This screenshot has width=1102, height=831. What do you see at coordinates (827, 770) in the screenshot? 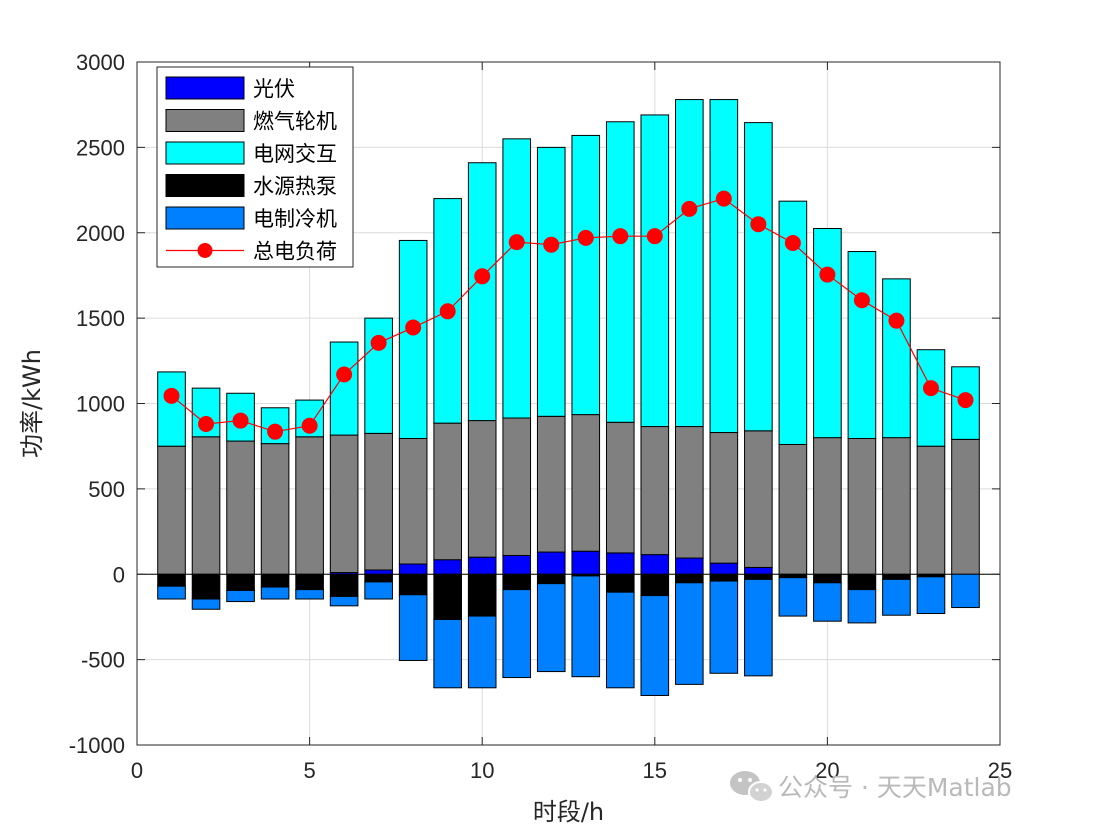
I see `x-tick-label: 20` at bounding box center [827, 770].